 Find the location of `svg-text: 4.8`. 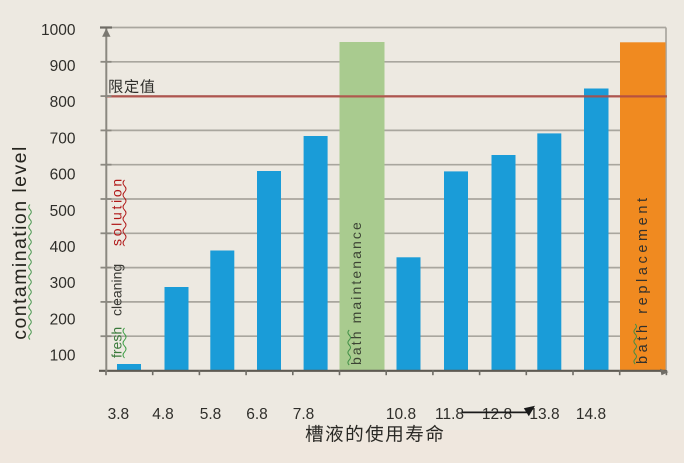

svg-text: 4.8 is located at coordinates (163, 414).